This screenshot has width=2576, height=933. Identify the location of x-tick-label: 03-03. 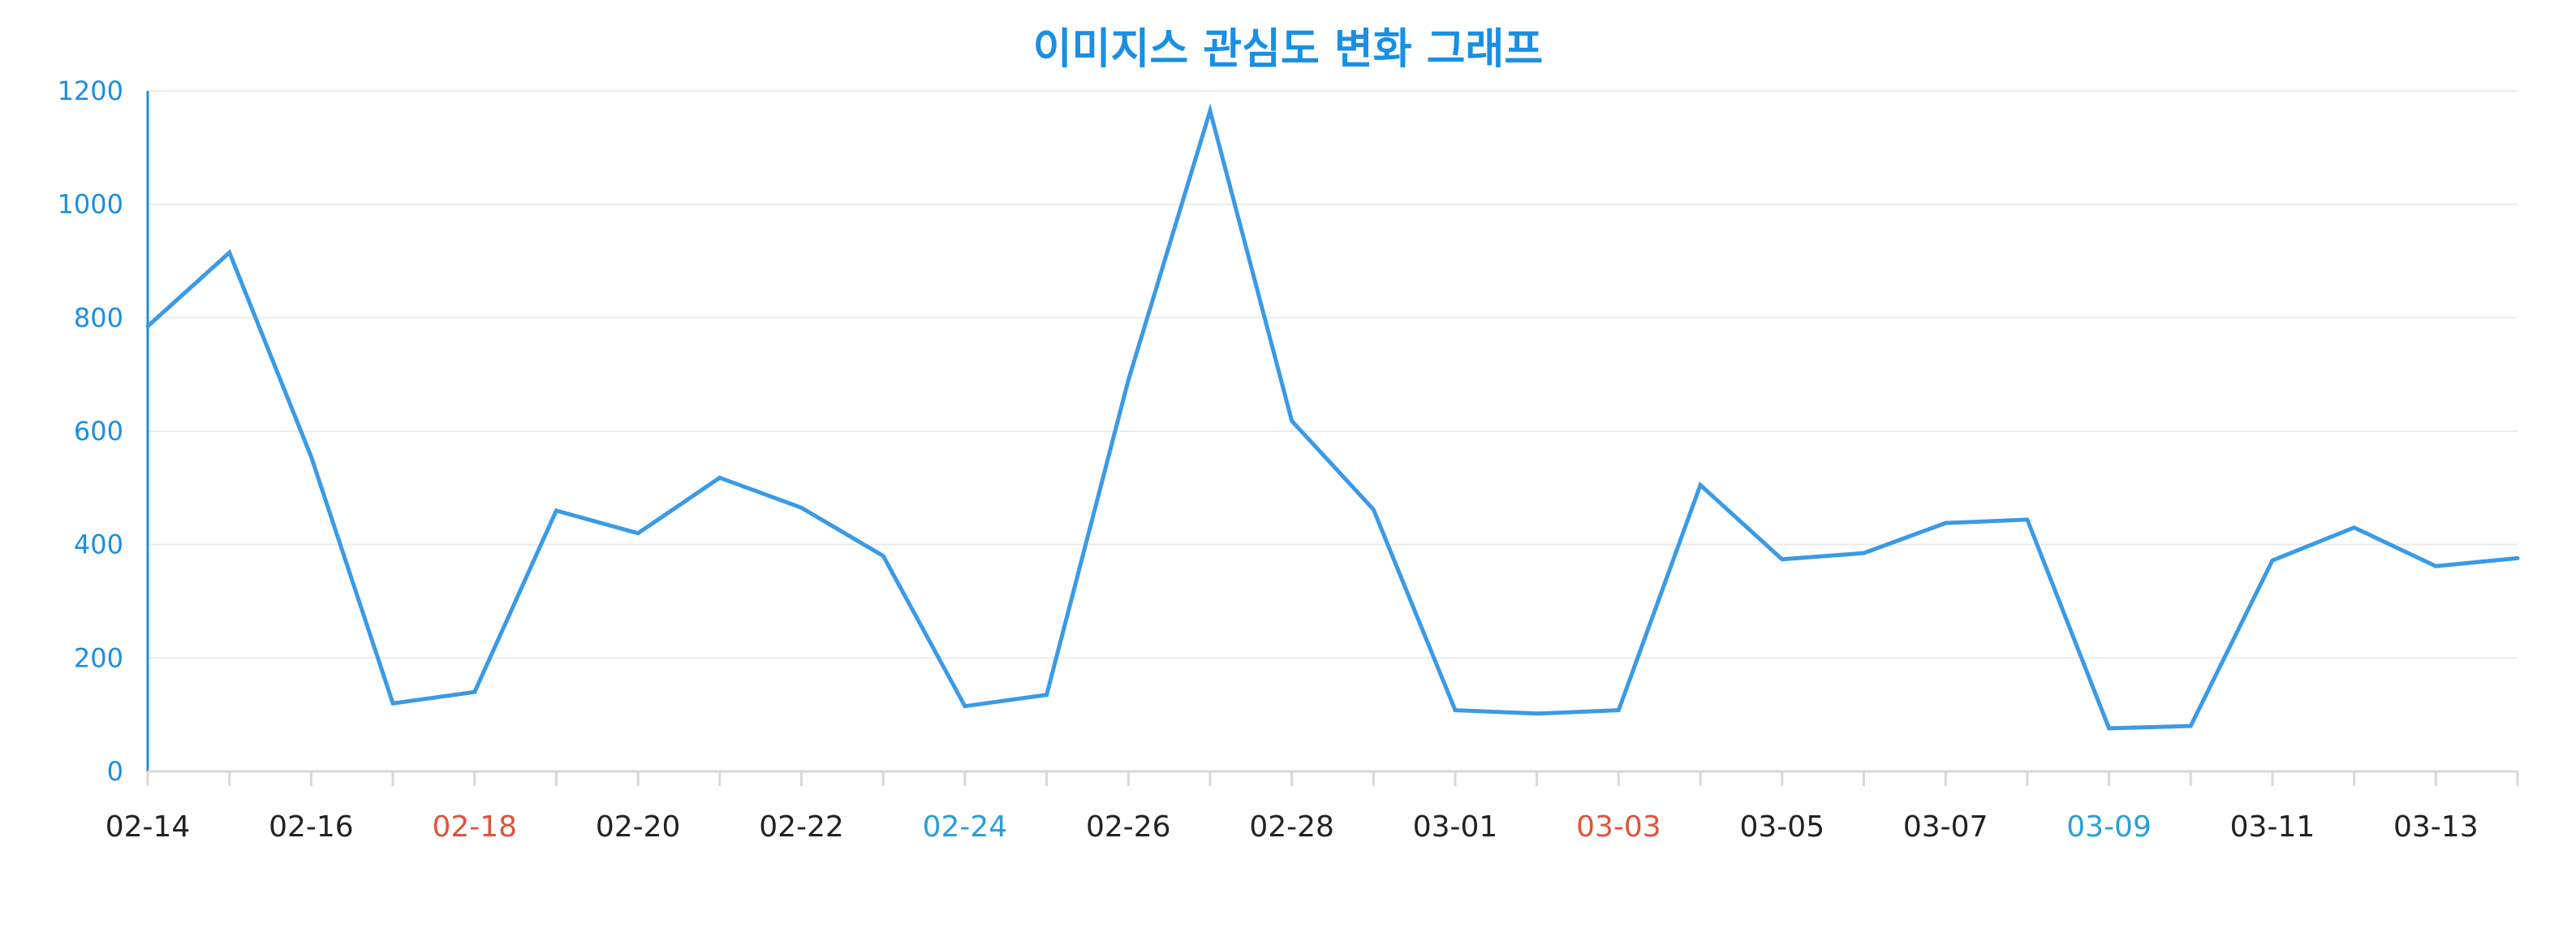
(1619, 827).